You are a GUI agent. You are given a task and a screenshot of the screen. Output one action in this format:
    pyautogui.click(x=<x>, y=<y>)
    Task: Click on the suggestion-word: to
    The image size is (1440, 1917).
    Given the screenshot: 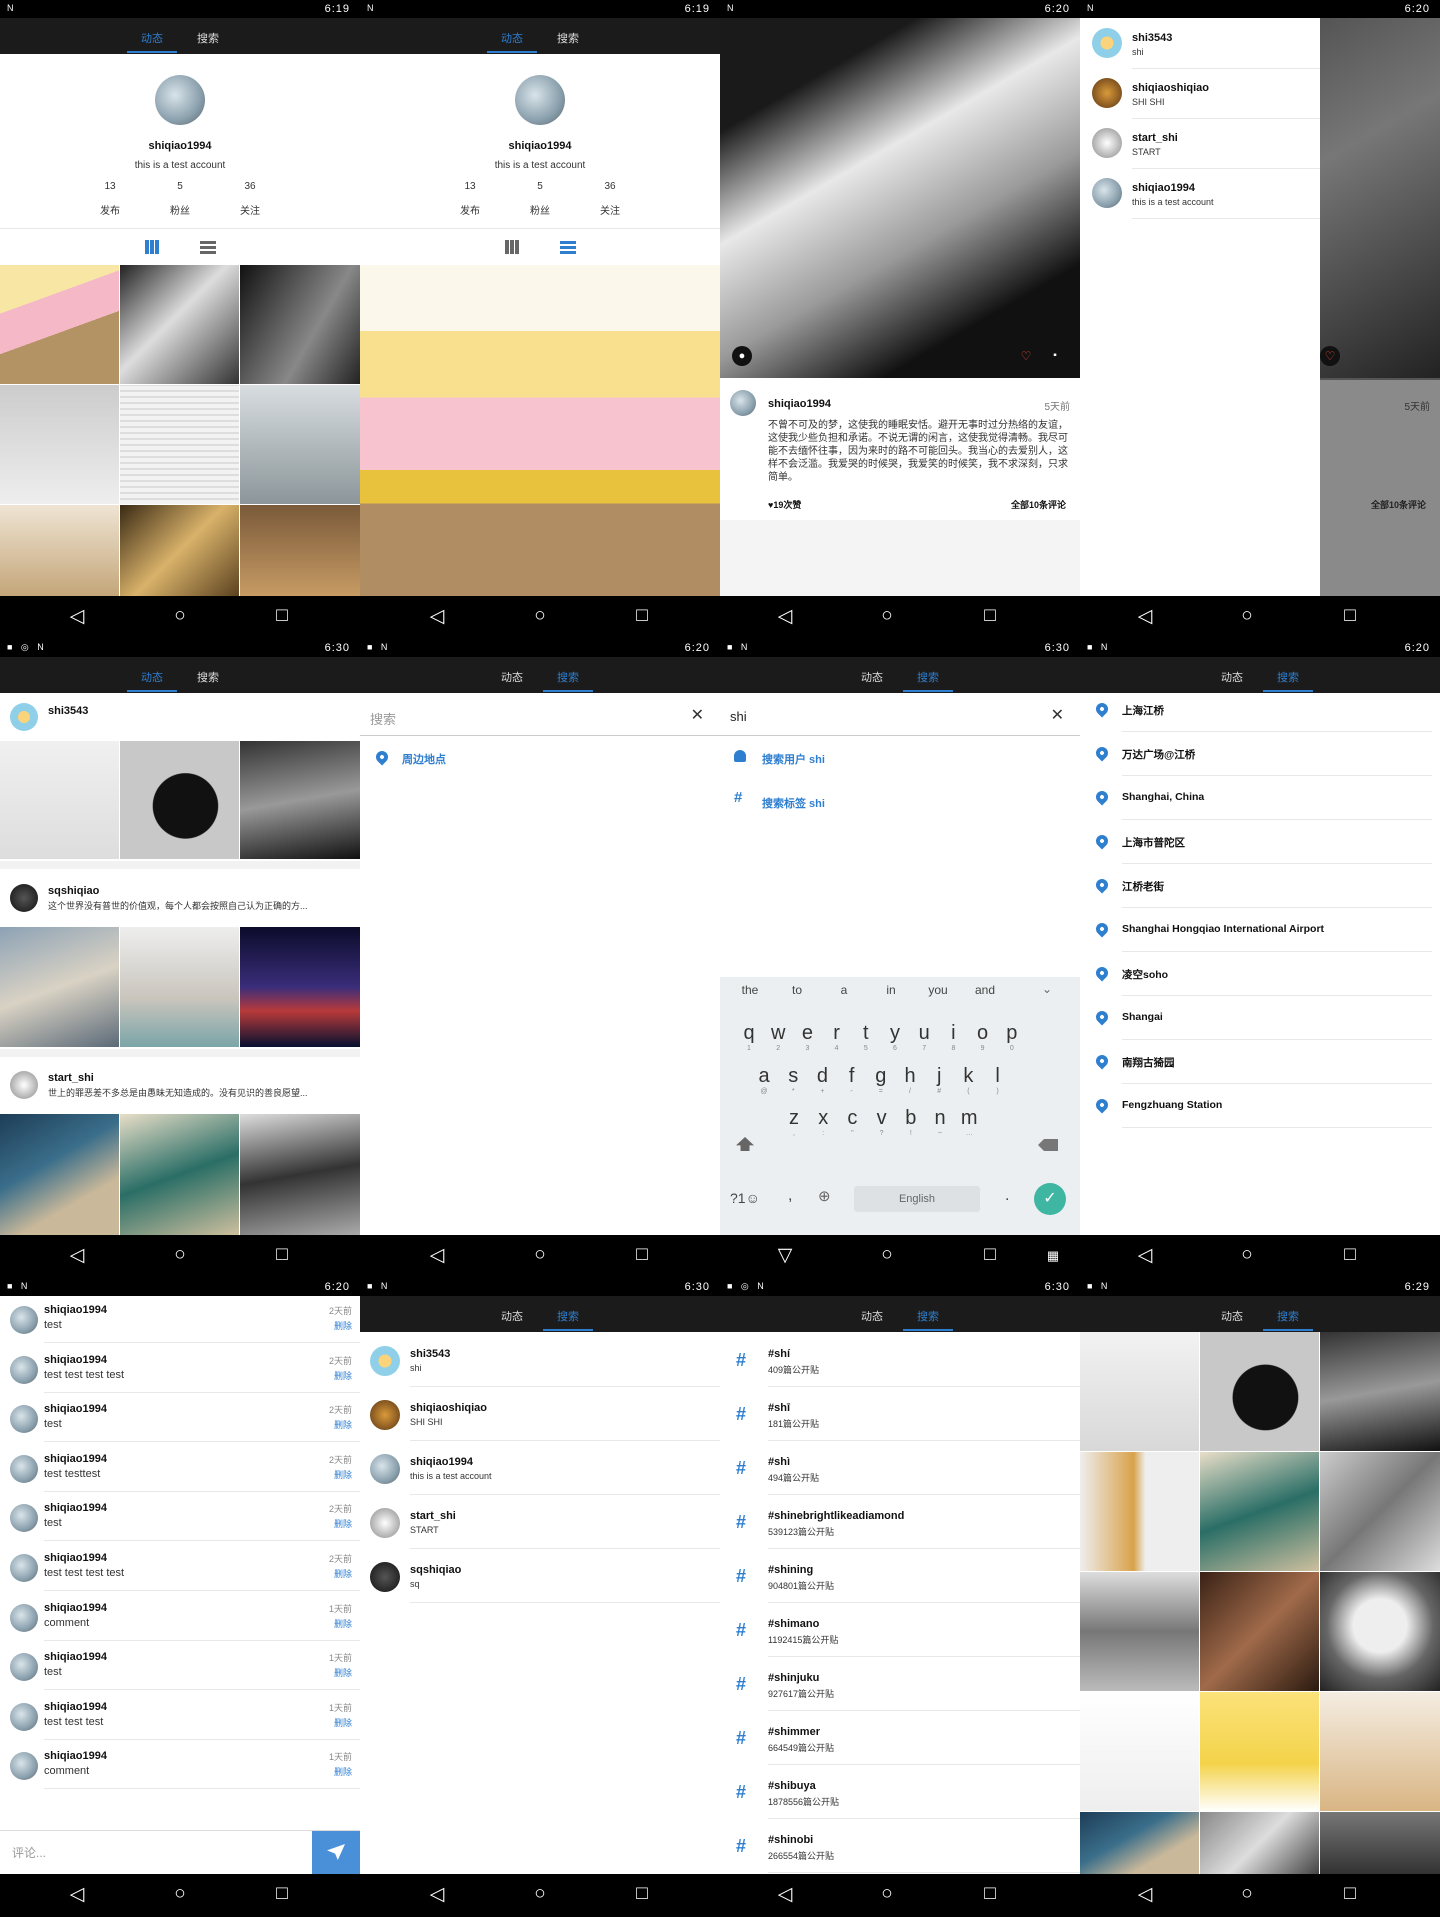 What is the action you would take?
    pyautogui.click(x=796, y=990)
    